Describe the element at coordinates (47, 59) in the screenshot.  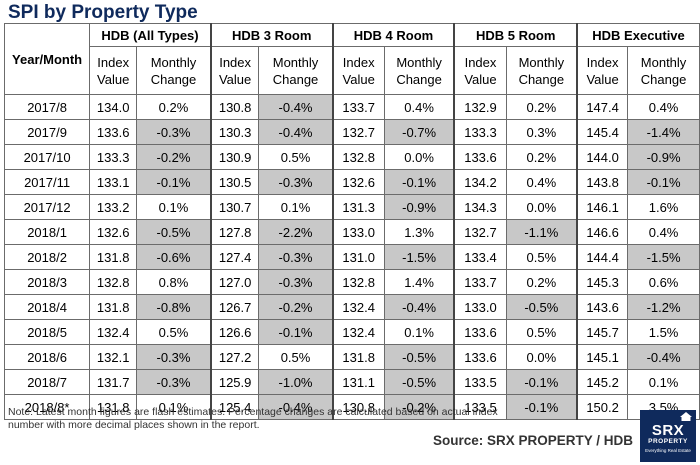
I see `year-month-header: Year/Month` at that location.